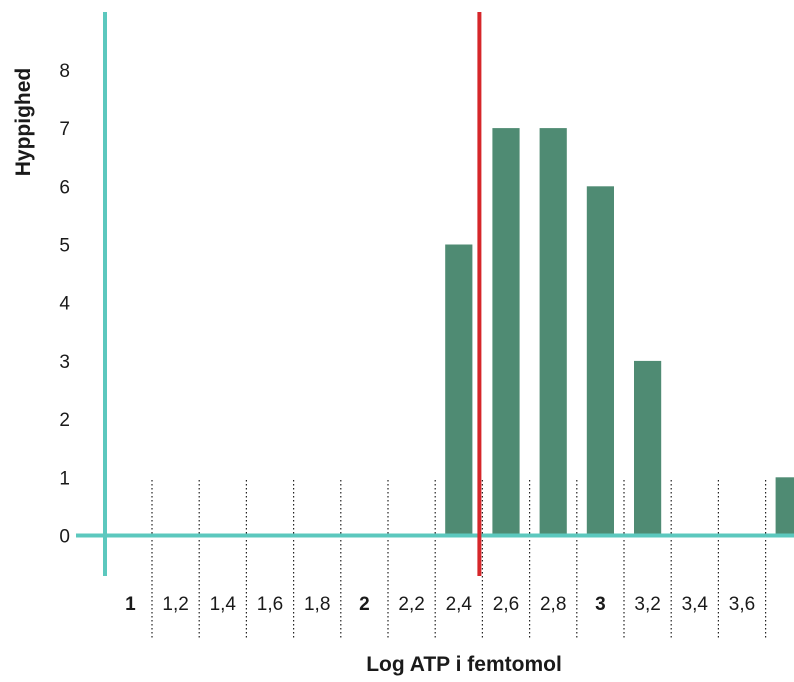 The height and width of the screenshot is (682, 794). What do you see at coordinates (411, 604) in the screenshot?
I see `x-tick-label: 2,2` at bounding box center [411, 604].